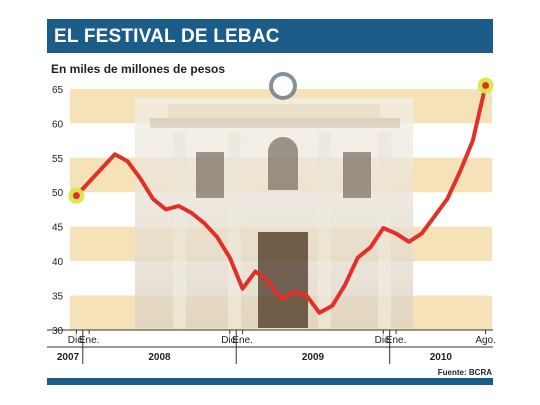  What do you see at coordinates (58, 331) in the screenshot?
I see `y-tick-label: 30` at bounding box center [58, 331].